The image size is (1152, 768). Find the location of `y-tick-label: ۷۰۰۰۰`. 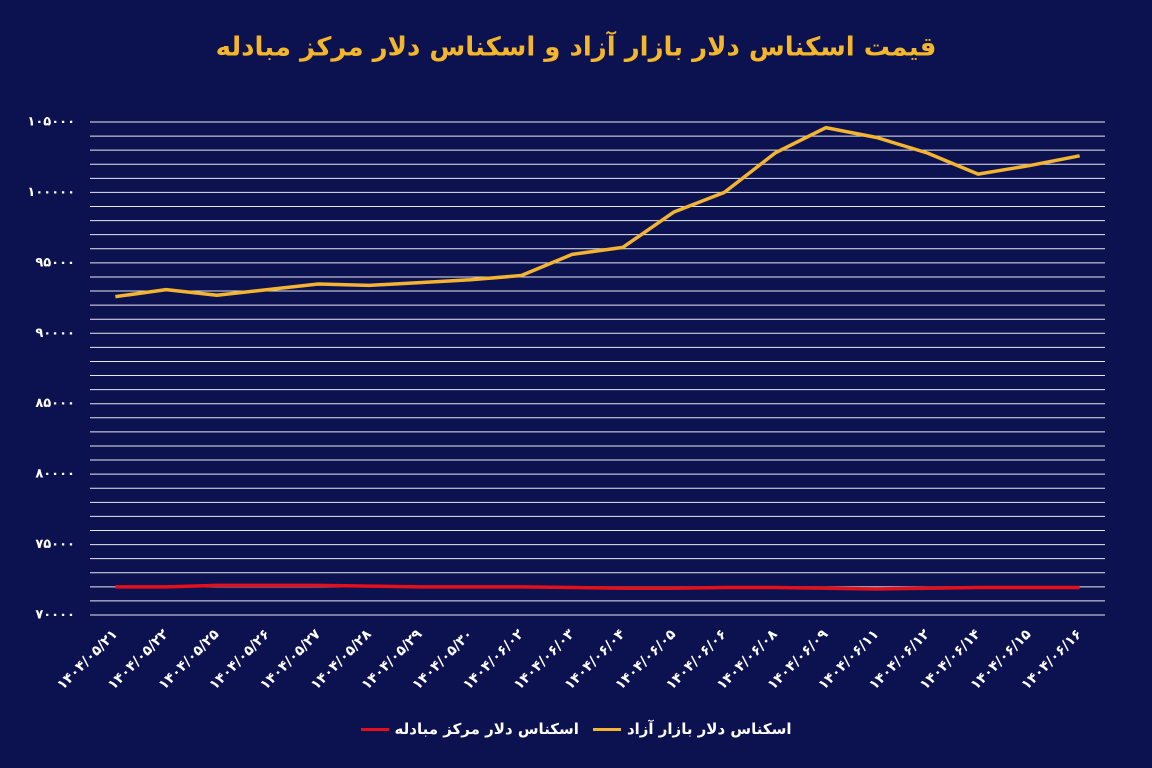

y-tick-label: ۷۰۰۰۰ is located at coordinates (55, 615).